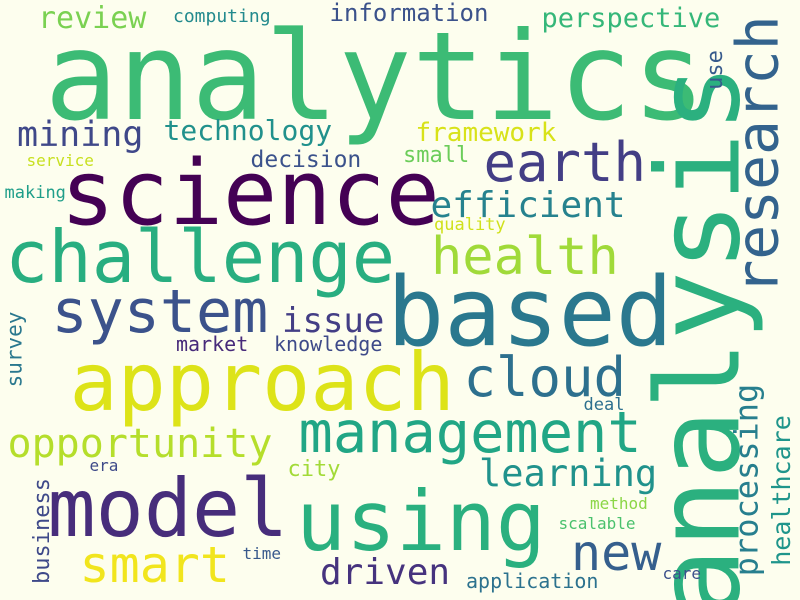 Image resolution: width=800 pixels, height=600 pixels. I want to click on cloud-word-model: model, so click(168, 508).